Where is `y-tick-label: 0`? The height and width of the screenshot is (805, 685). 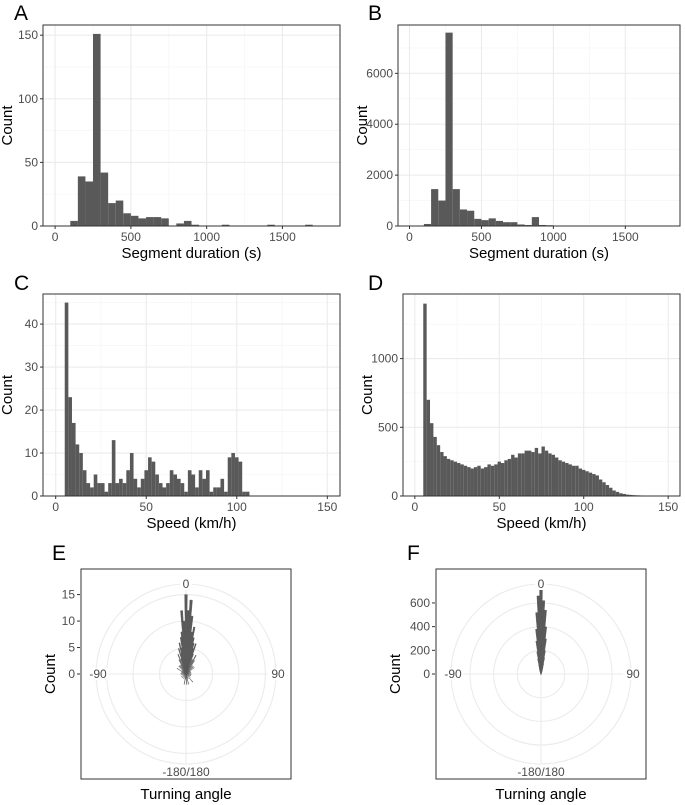
y-tick-label: 0 is located at coordinates (34, 226).